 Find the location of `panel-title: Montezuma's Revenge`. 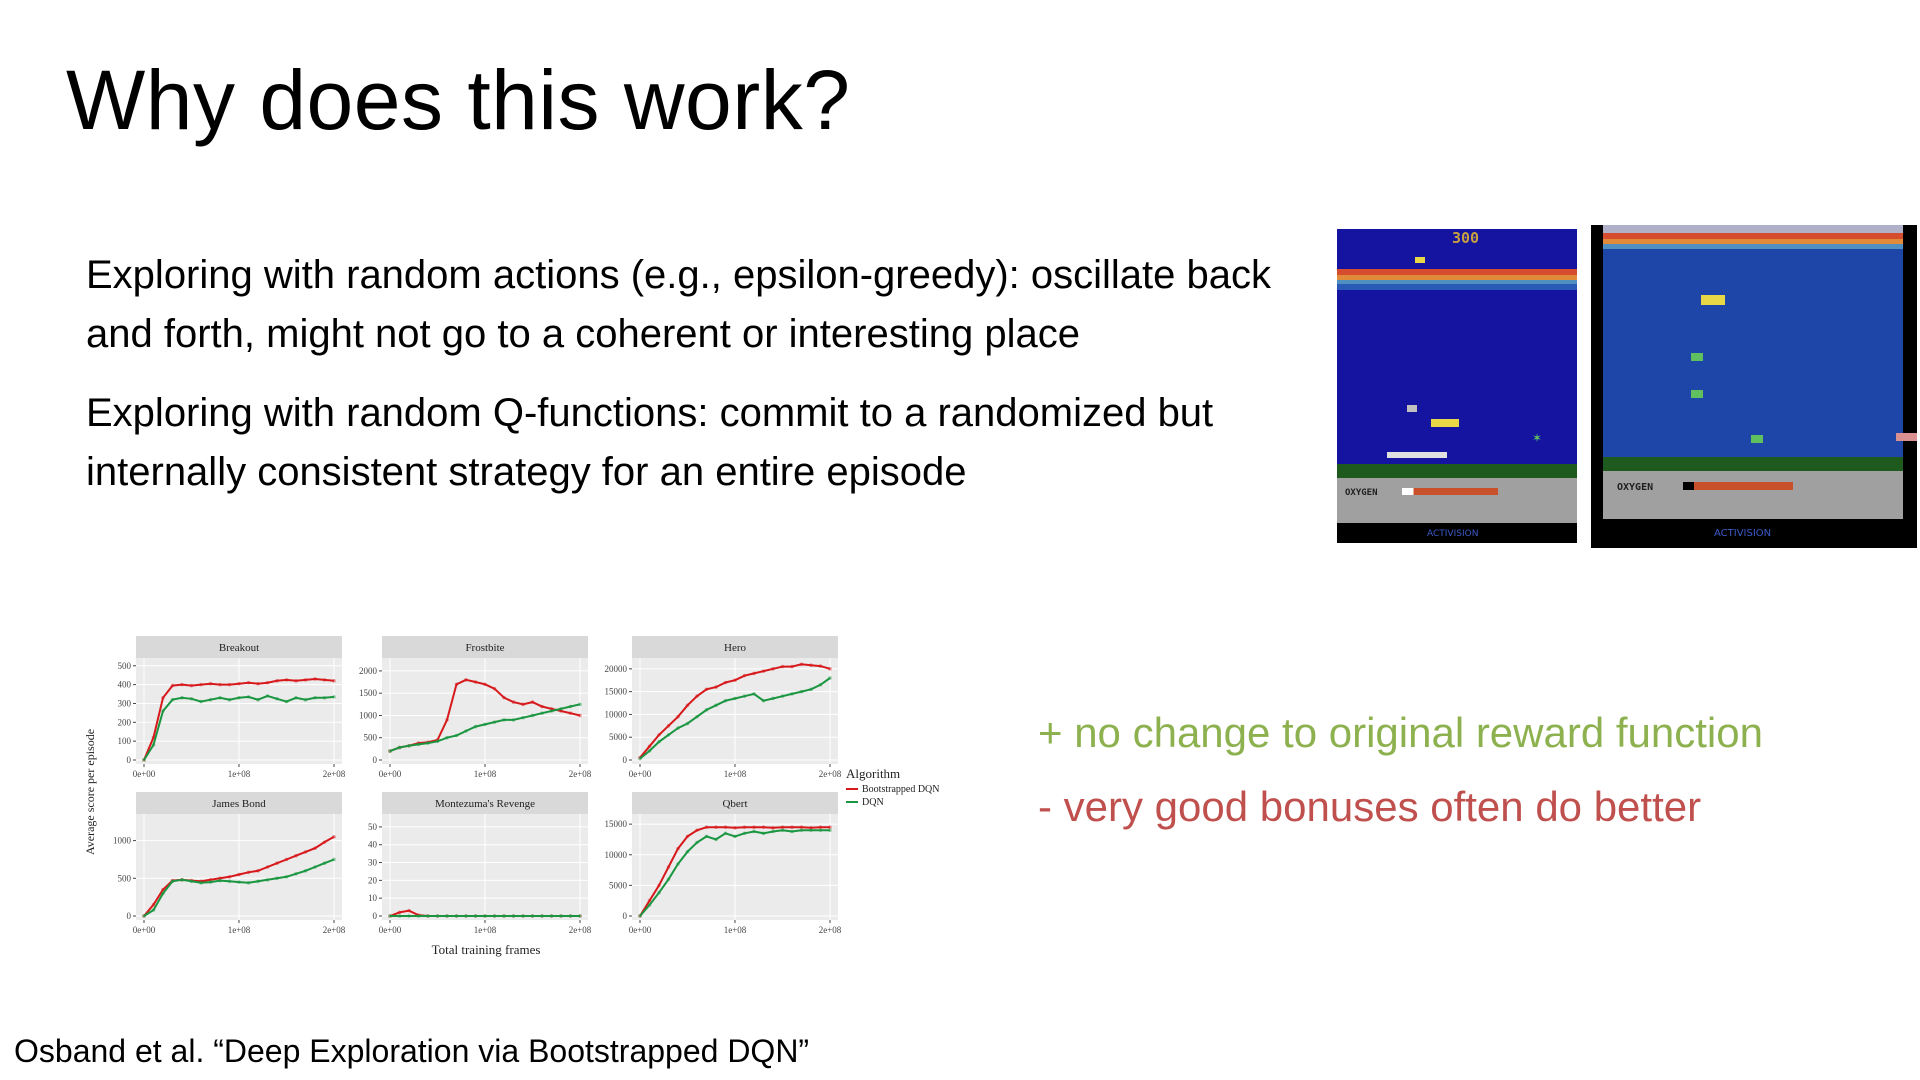

panel-title: Montezuma's Revenge is located at coordinates (485, 804).